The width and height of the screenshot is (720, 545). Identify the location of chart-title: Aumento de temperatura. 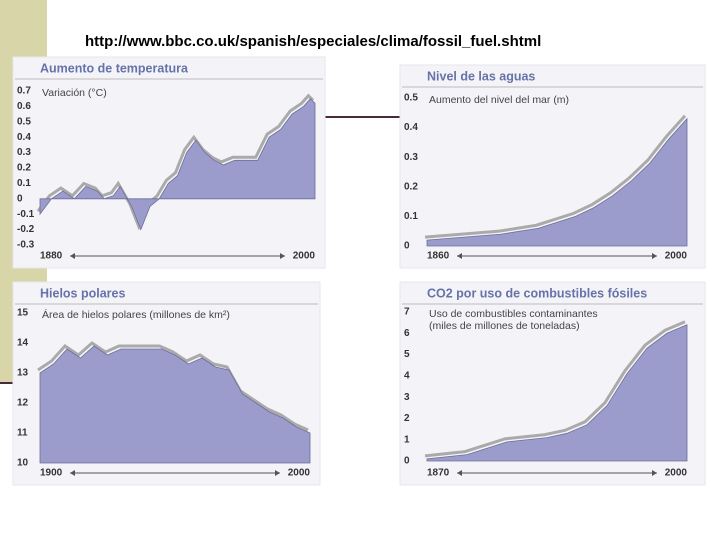
(114, 68).